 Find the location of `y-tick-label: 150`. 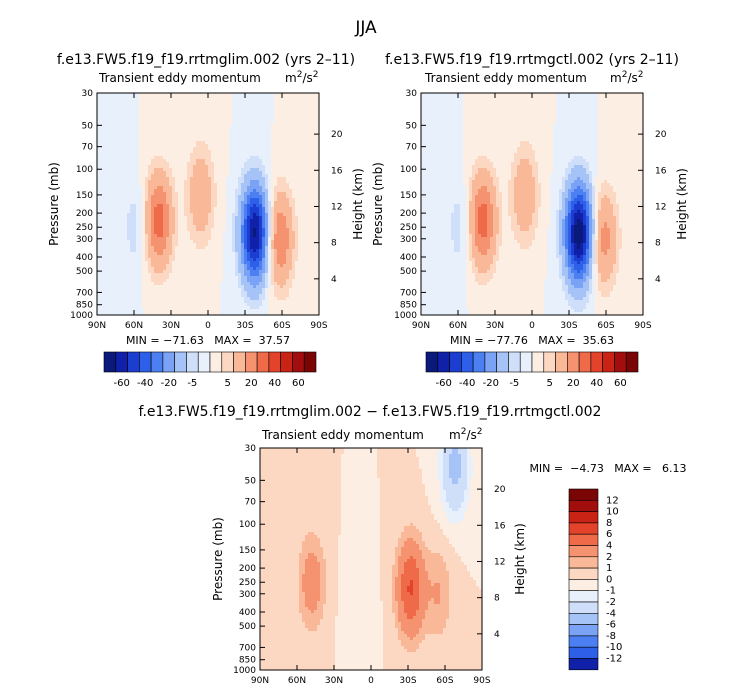

y-tick-label: 150 is located at coordinates (84, 196).